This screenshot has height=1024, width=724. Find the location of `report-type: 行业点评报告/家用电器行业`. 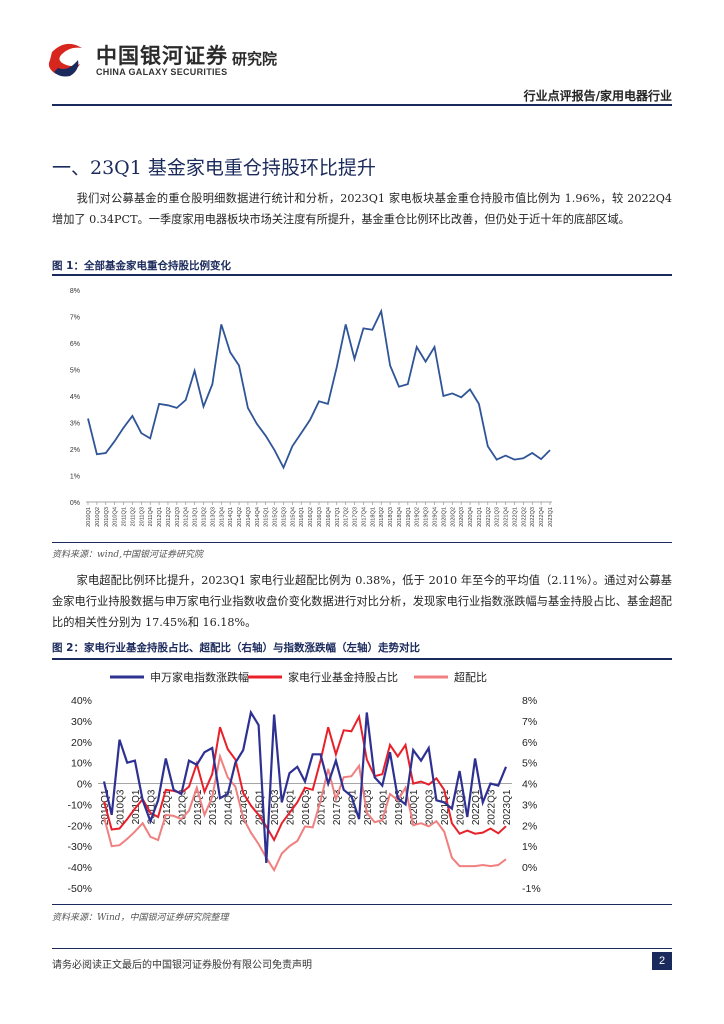

report-type: 行业点评报告/家用电器行业 is located at coordinates (597, 96).